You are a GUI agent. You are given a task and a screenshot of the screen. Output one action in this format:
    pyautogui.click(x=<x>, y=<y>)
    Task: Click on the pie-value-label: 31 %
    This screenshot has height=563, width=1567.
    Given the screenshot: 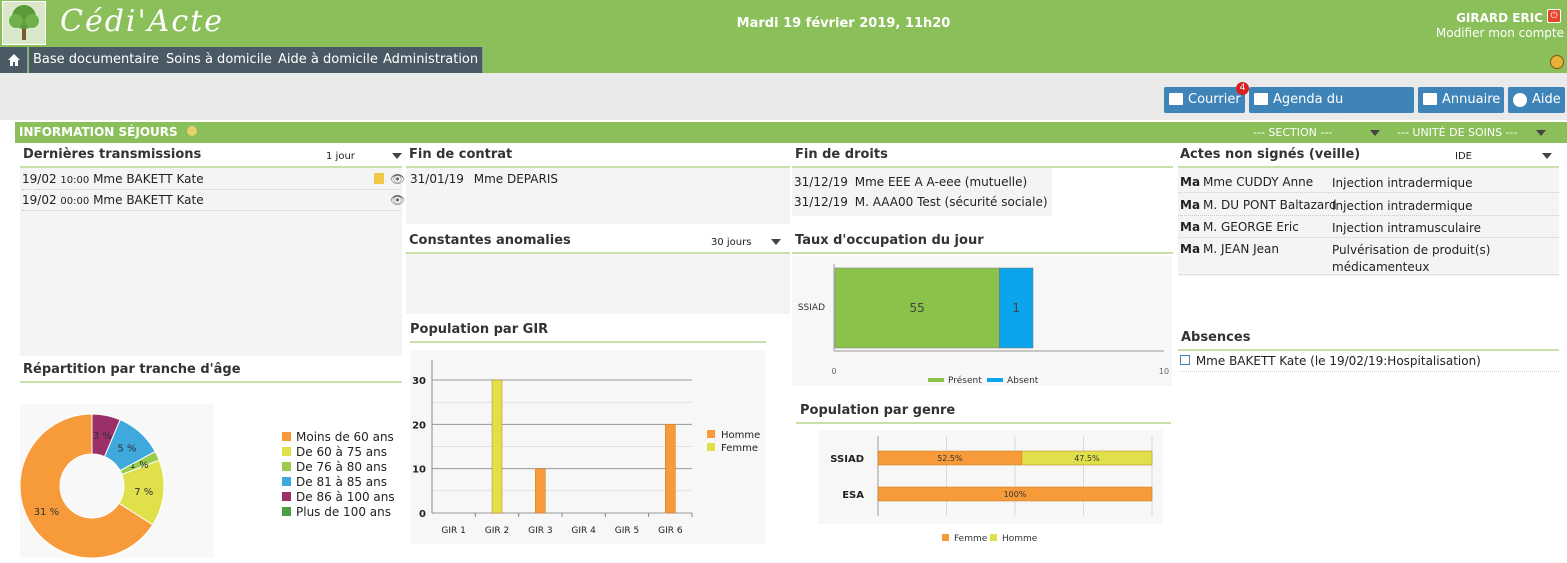 What is the action you would take?
    pyautogui.click(x=46, y=512)
    